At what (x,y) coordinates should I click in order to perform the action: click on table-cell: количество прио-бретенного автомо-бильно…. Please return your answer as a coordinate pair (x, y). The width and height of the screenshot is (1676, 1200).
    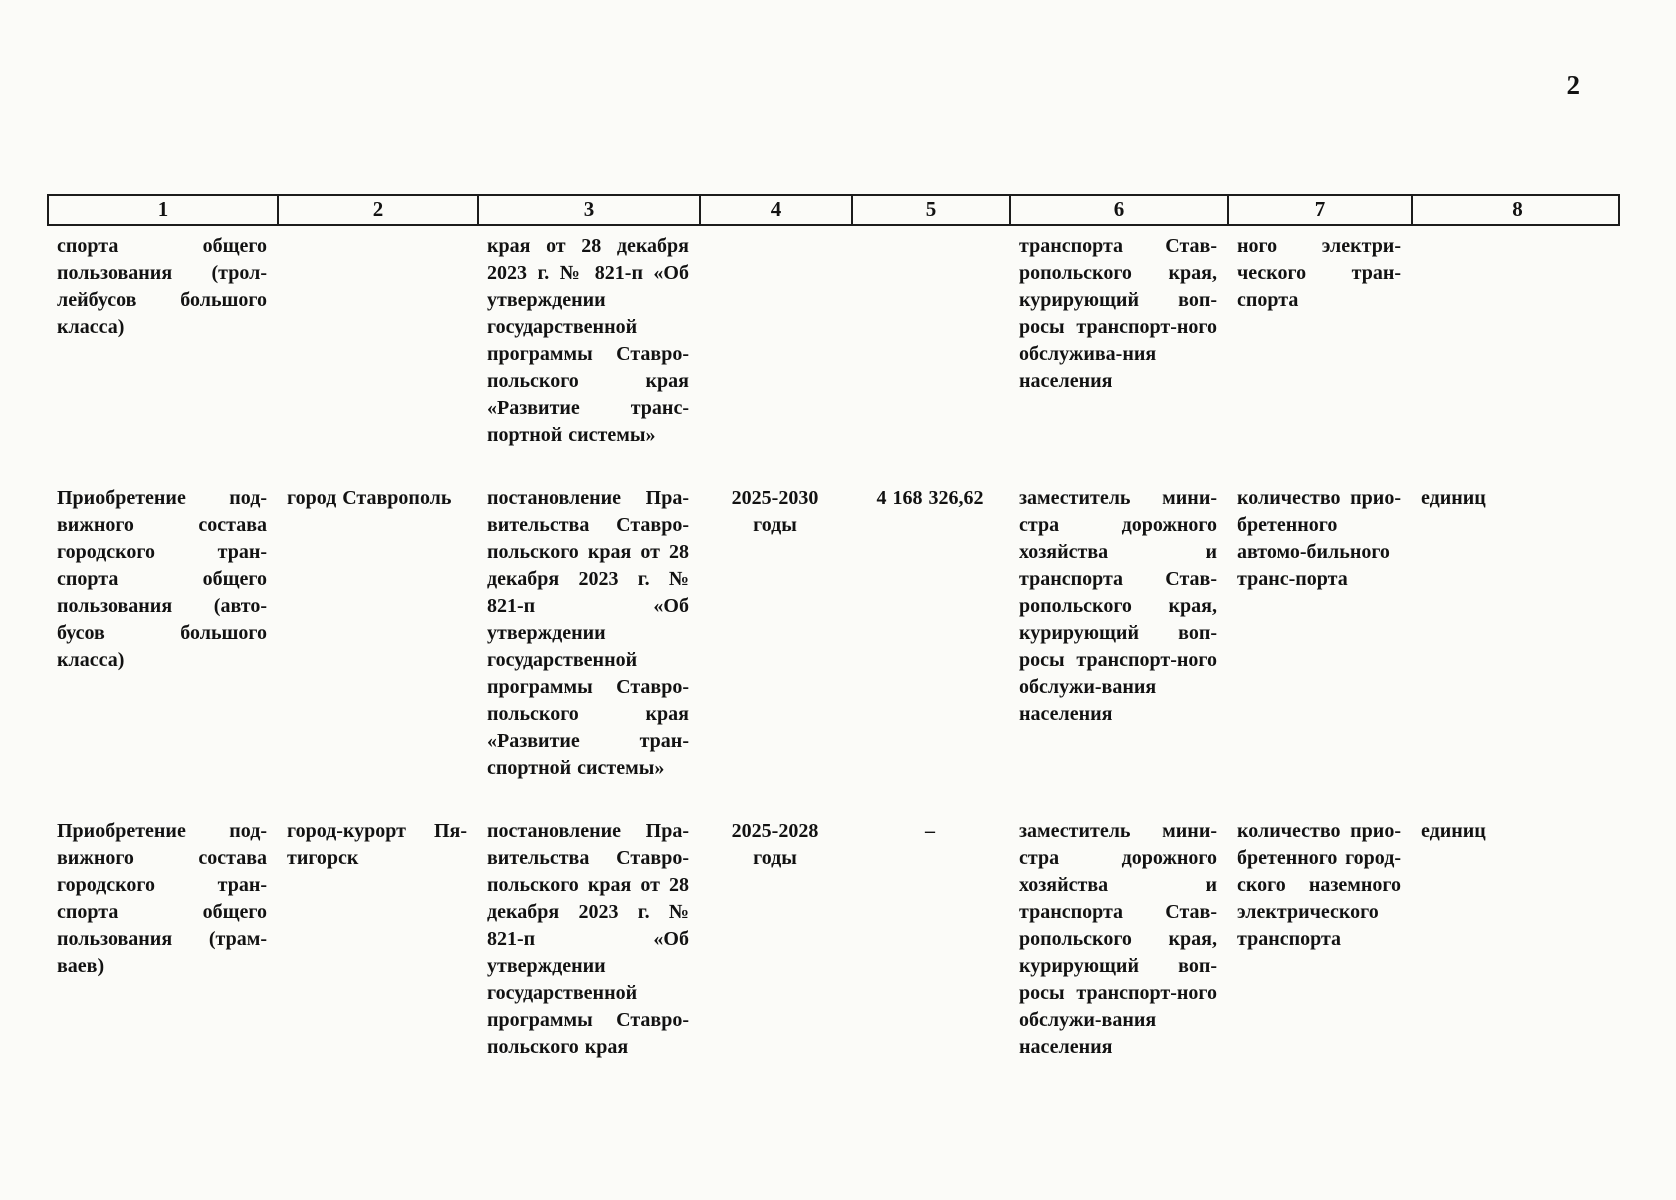
    Looking at the image, I should click on (1319, 538).